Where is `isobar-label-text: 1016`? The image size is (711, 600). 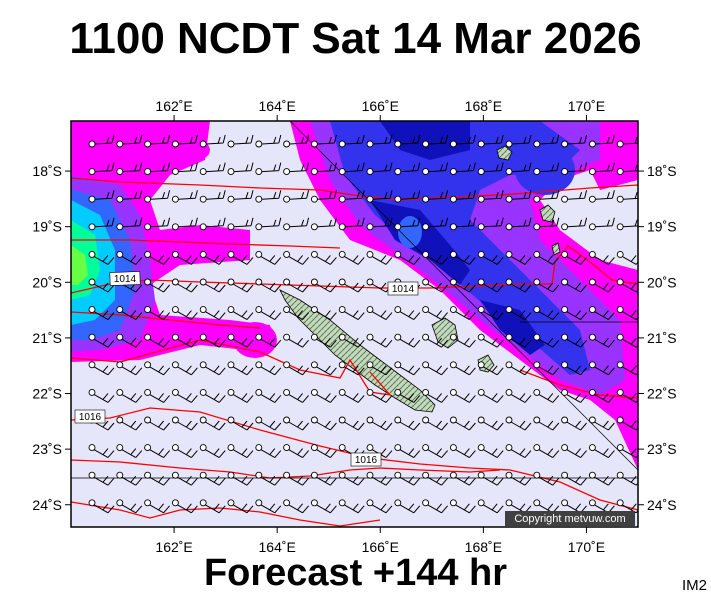
isobar-label-text: 1016 is located at coordinates (90, 417).